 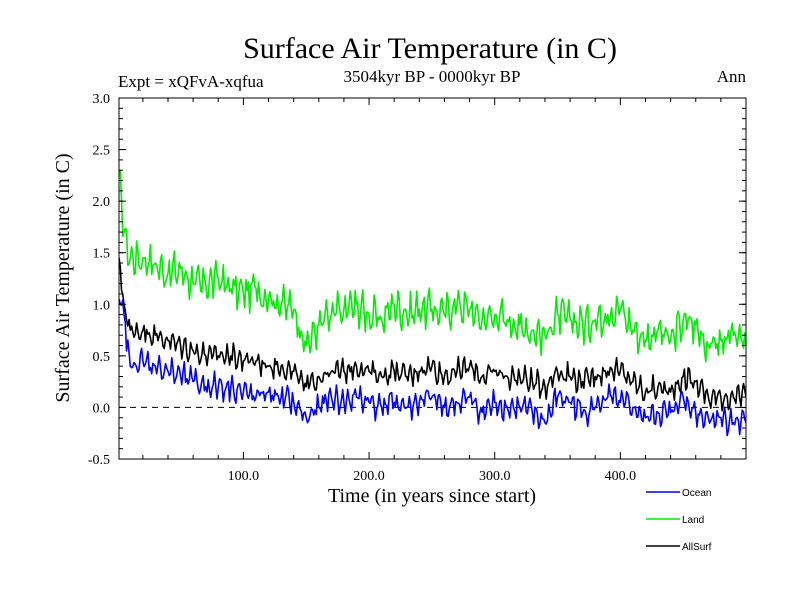 What do you see at coordinates (693, 520) in the screenshot?
I see `legend-label-land: Land` at bounding box center [693, 520].